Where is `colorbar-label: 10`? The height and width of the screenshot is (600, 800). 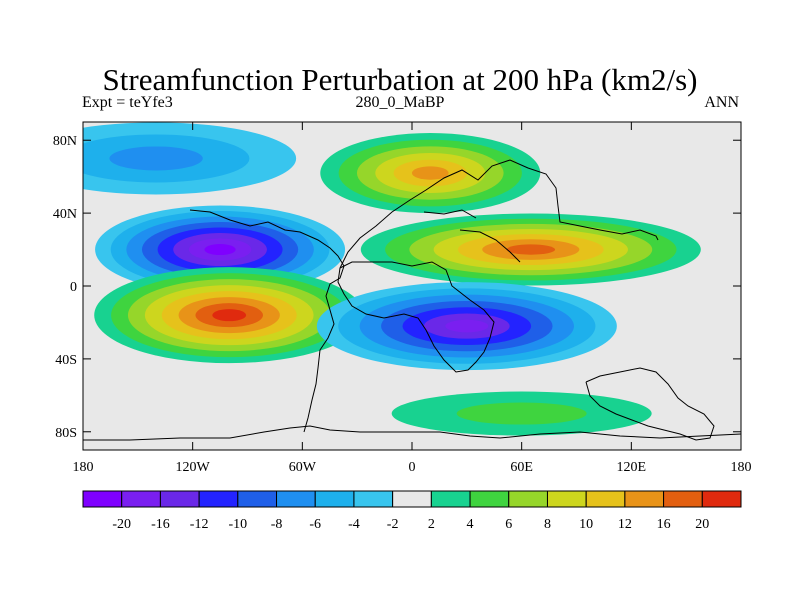
colorbar-label: 10 is located at coordinates (586, 524).